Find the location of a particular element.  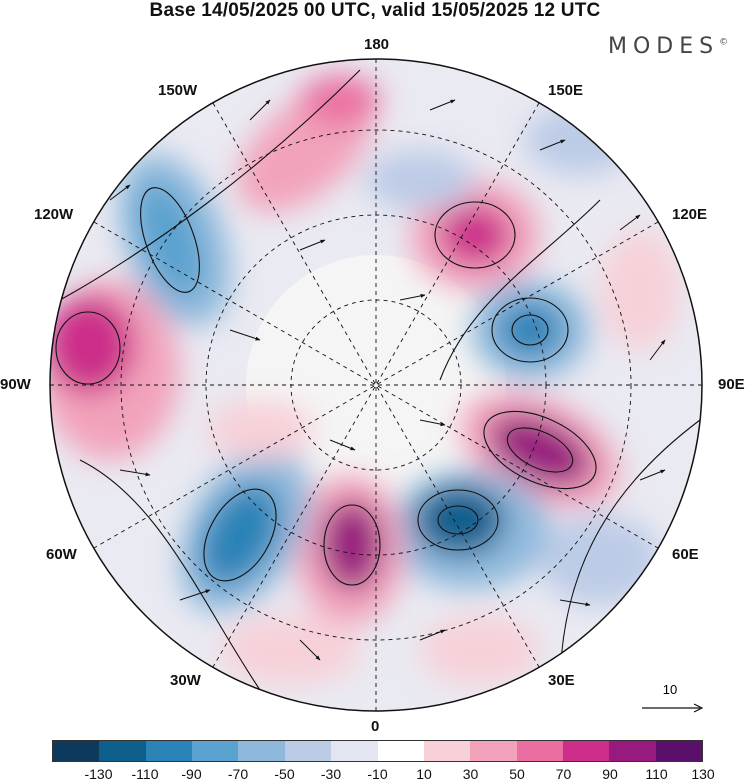

reference-vector: 10 is located at coordinates (673, 700).